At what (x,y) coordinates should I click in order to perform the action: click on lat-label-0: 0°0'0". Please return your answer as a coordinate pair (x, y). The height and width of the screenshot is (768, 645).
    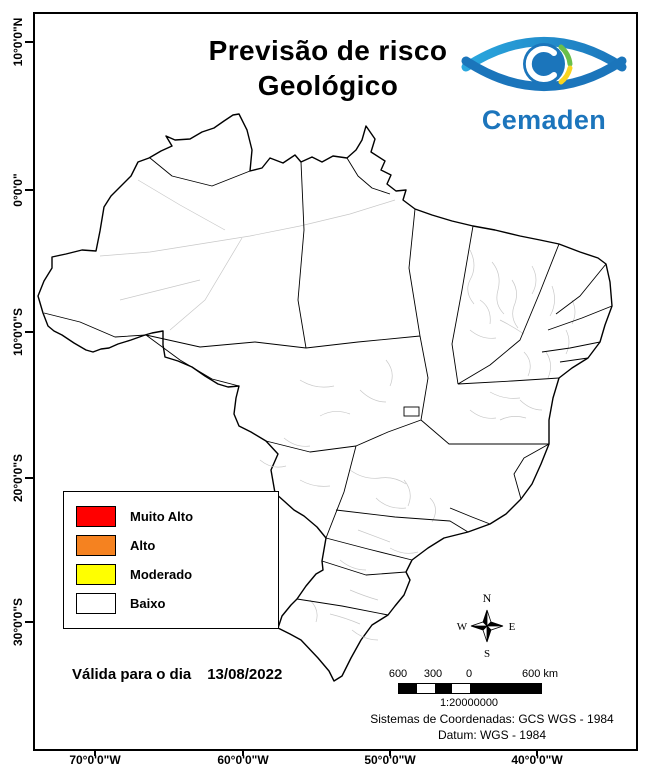
    Looking at the image, I should click on (18, 190).